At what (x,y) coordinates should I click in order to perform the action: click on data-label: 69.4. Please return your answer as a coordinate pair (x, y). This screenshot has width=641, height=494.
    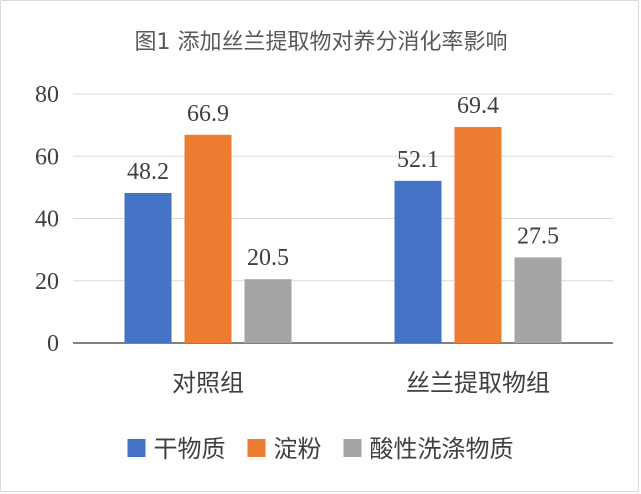
    Looking at the image, I should click on (478, 106).